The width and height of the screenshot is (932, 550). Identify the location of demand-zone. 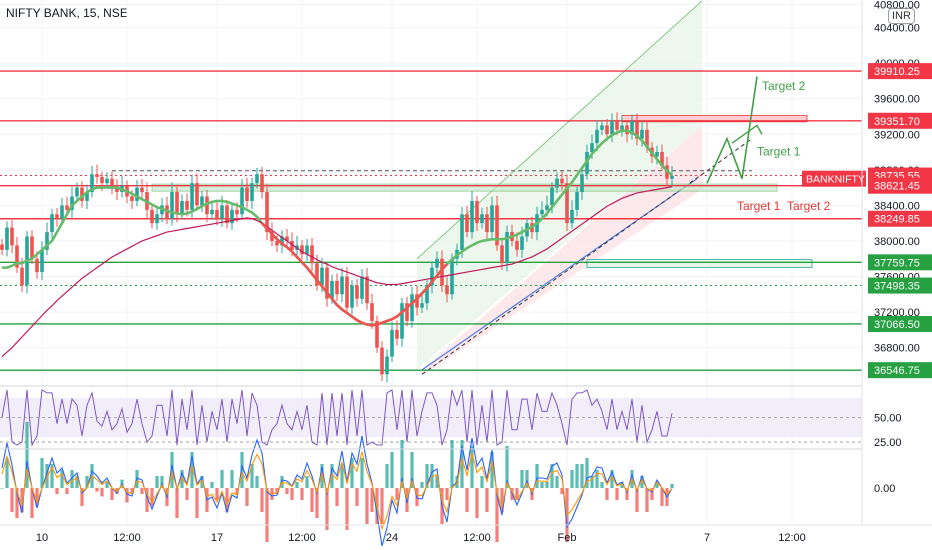
(464, 187).